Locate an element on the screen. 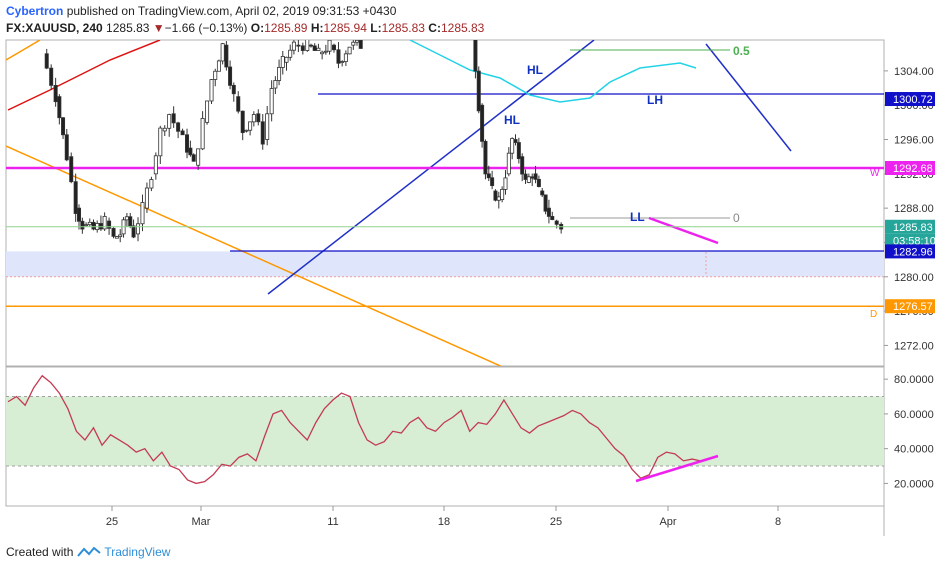 This screenshot has width=948, height=571. last-price: 1285.83 is located at coordinates (128, 28).